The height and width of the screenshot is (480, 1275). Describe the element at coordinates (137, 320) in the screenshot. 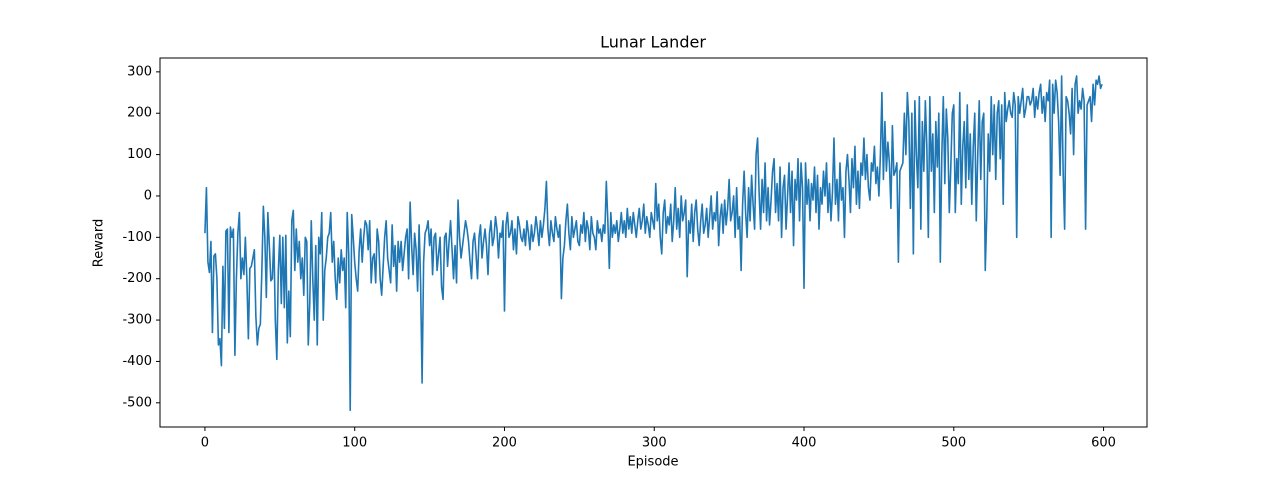

I see `y-tick-label: -300` at that location.